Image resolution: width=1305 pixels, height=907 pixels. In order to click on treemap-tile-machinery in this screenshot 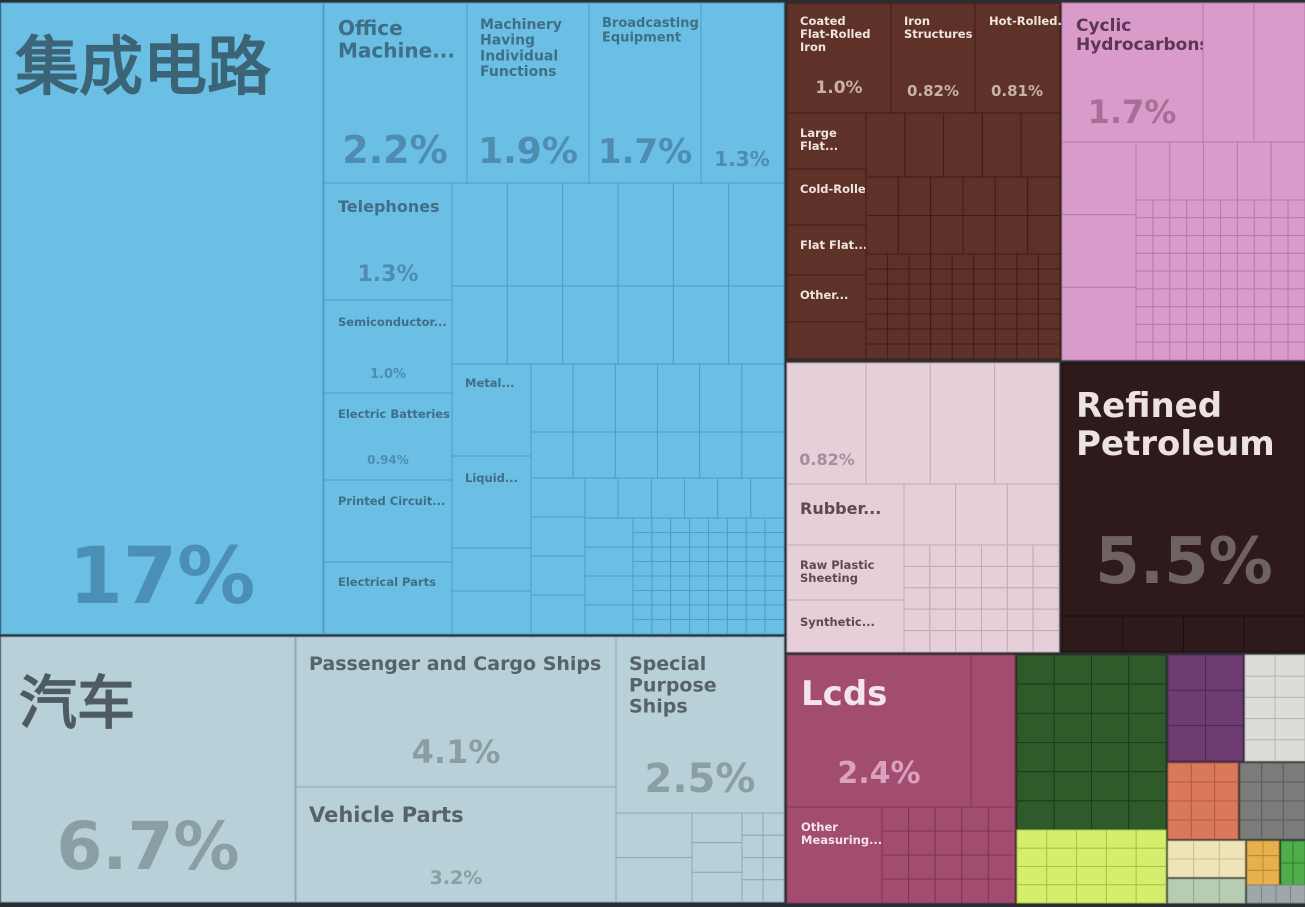, I will do `click(528, 93)`.